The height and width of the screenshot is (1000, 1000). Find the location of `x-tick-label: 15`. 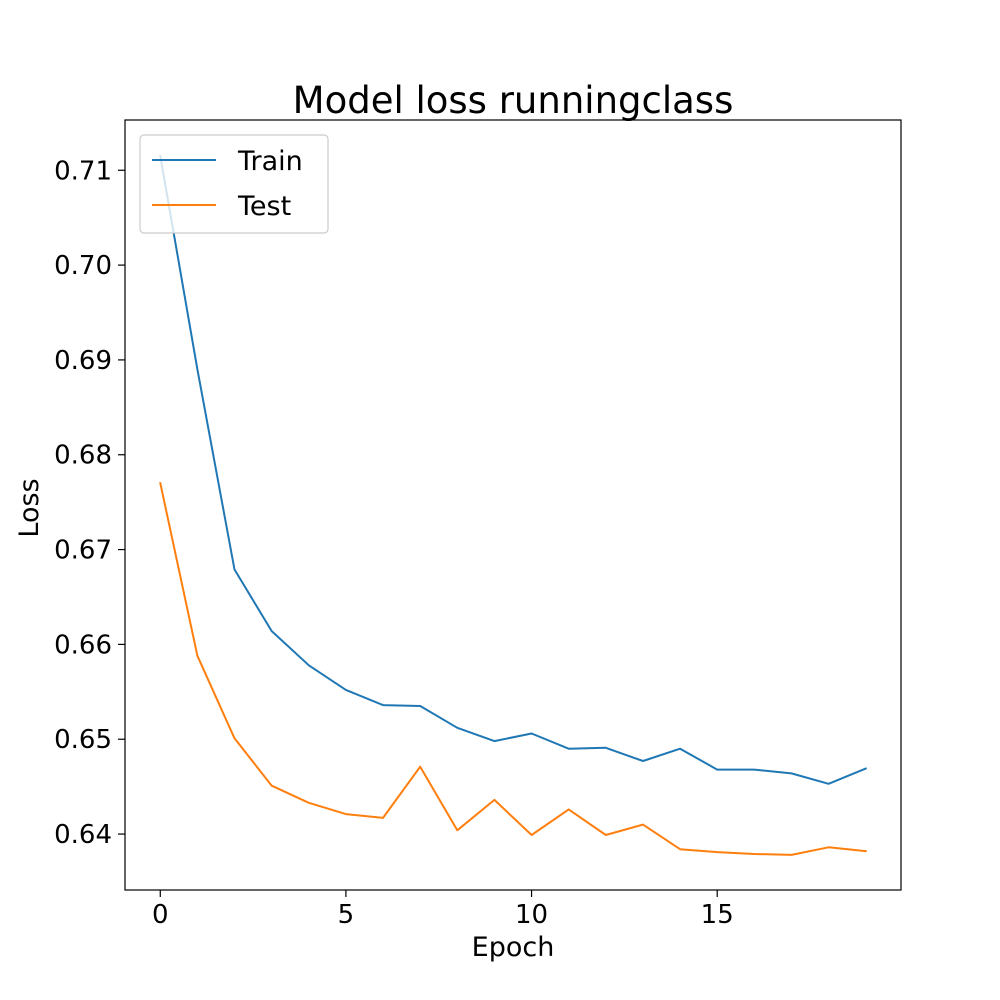

x-tick-label: 15 is located at coordinates (717, 915).